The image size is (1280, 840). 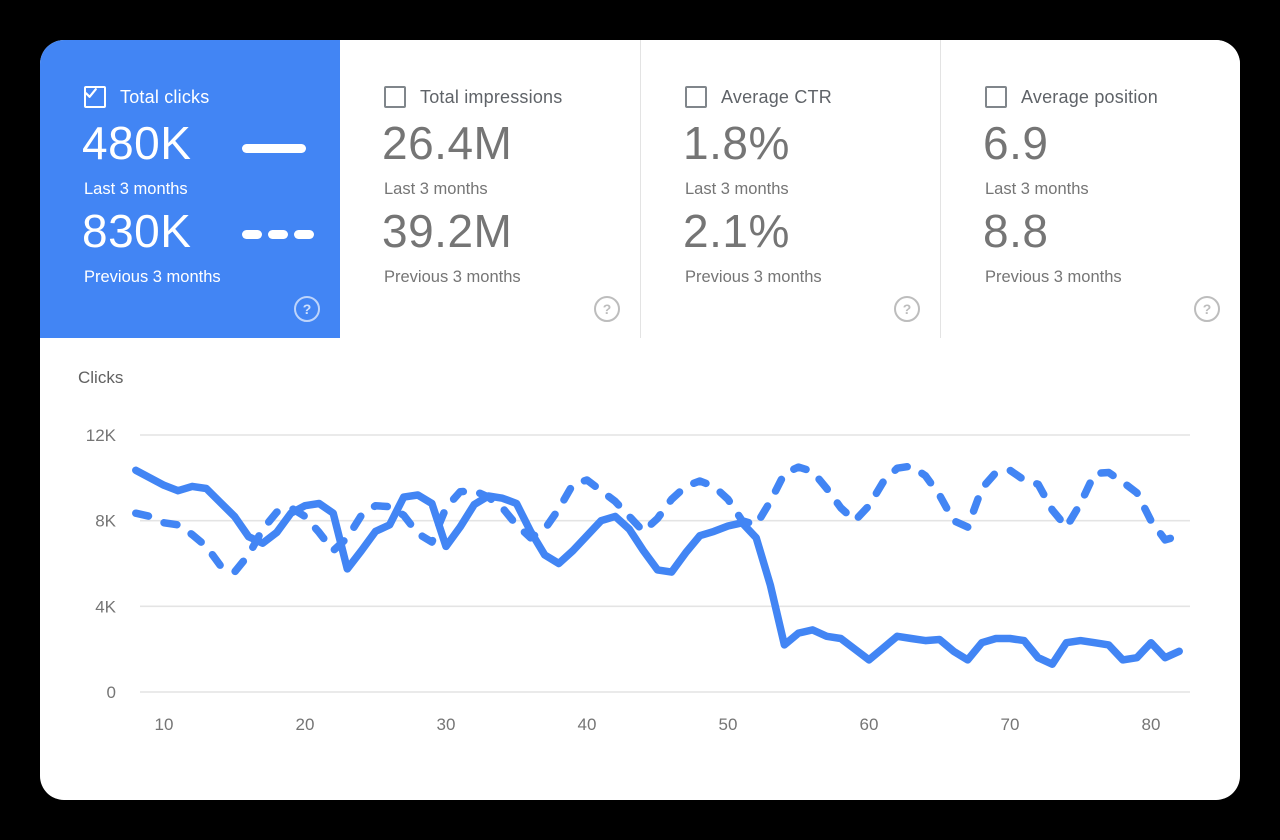 What do you see at coordinates (1089, 96) in the screenshot?
I see `card-label: Average position` at bounding box center [1089, 96].